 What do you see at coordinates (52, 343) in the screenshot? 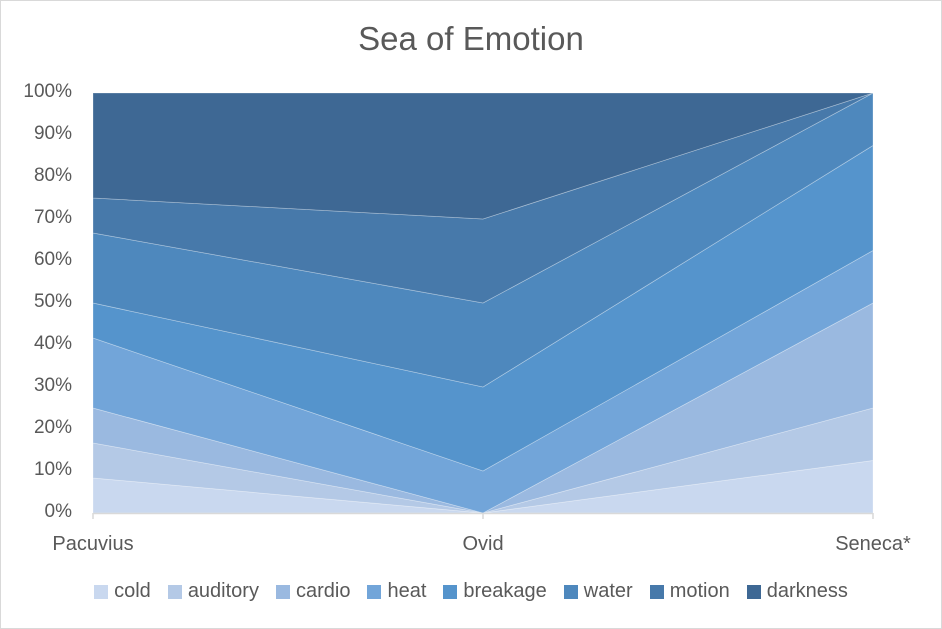
I see `y-tick-label: 40%` at bounding box center [52, 343].